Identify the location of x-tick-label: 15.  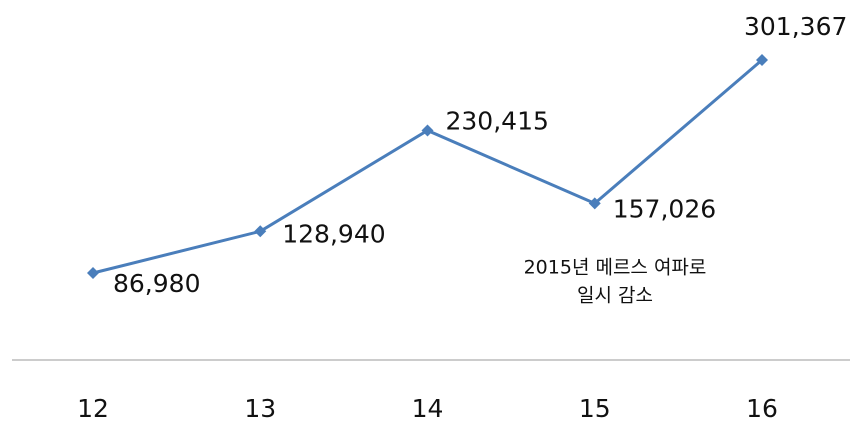
(595, 408).